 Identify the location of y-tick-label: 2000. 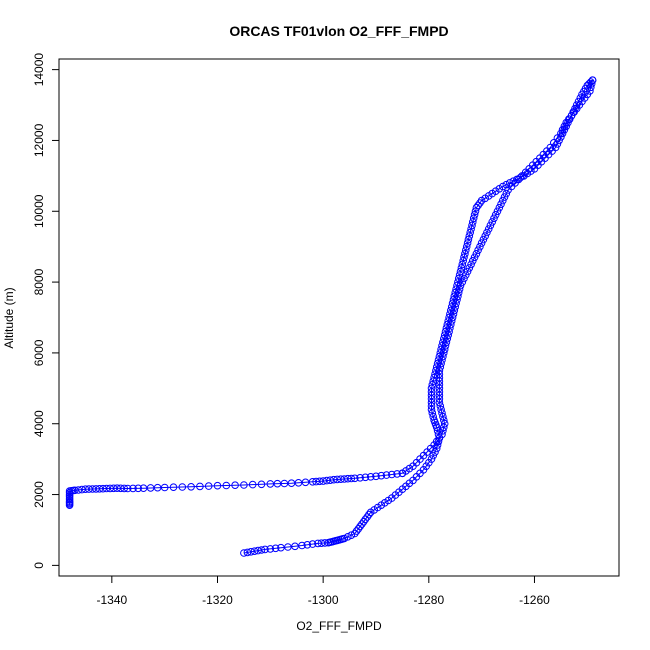
(39, 494).